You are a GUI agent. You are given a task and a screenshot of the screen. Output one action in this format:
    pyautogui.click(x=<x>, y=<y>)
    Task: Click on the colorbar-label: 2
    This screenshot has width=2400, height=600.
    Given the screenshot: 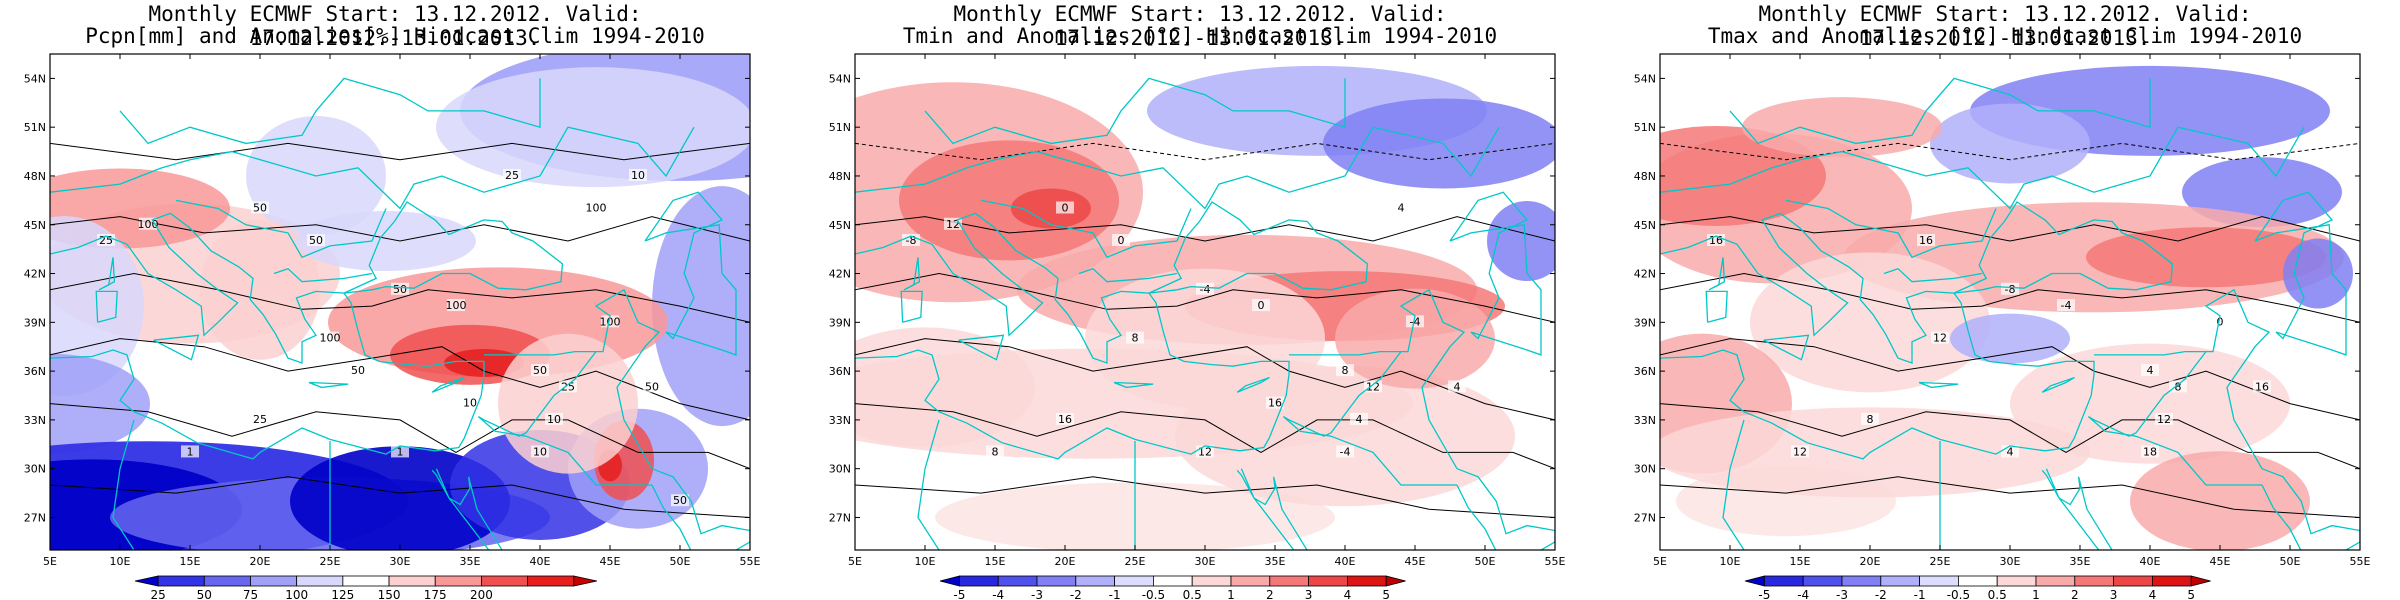 What is the action you would take?
    pyautogui.click(x=2075, y=594)
    